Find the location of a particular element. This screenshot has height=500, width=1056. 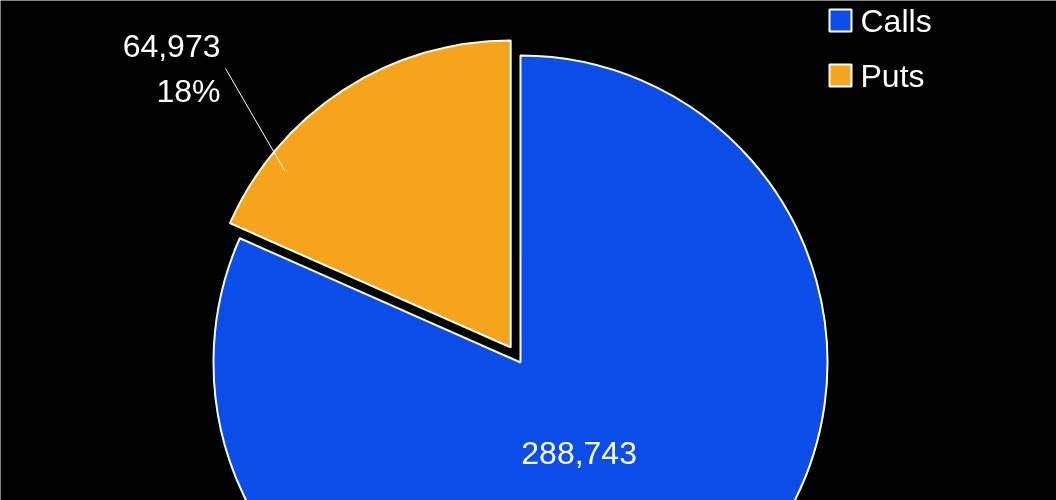

data-label: 288,743 is located at coordinates (579, 452).